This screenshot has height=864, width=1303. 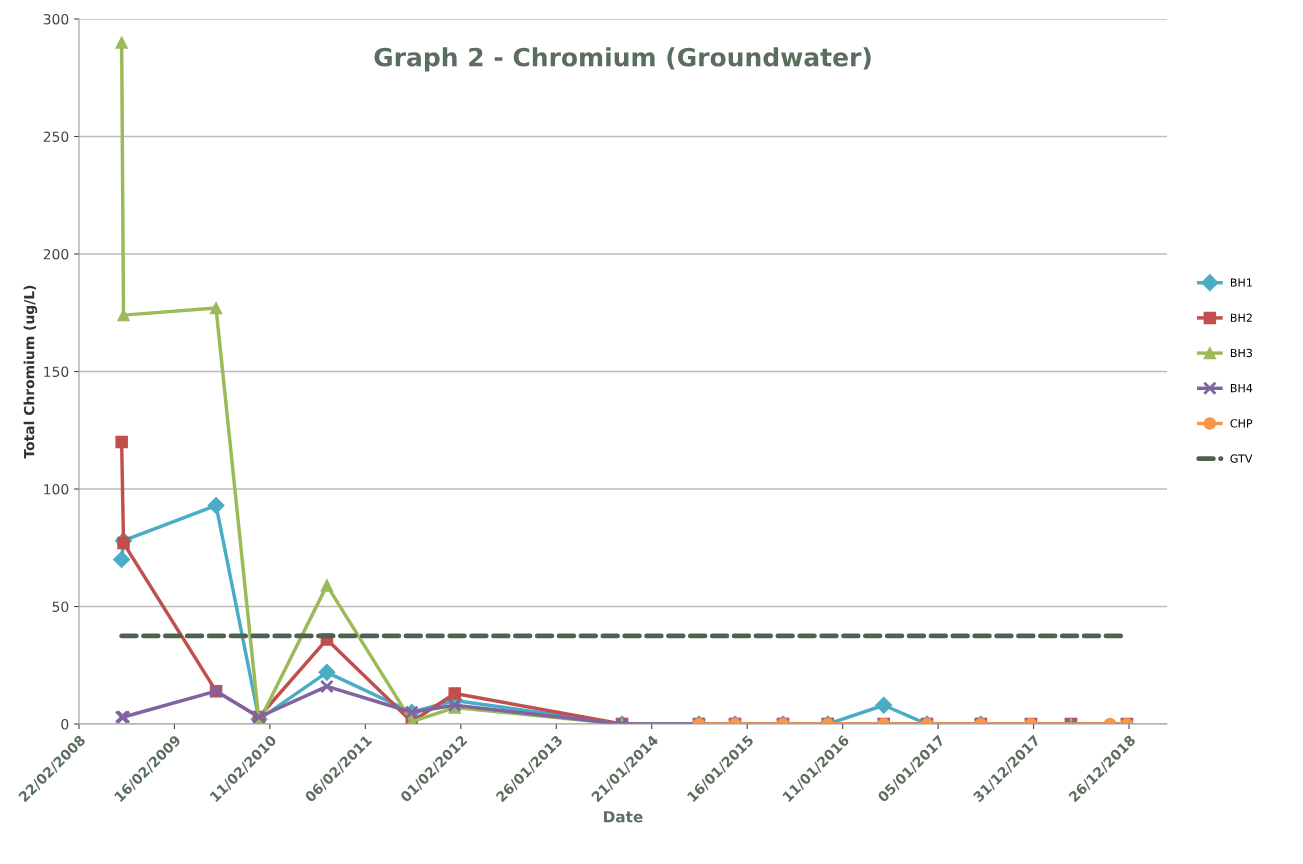 I want to click on legend-label: BH3, so click(x=1241, y=353).